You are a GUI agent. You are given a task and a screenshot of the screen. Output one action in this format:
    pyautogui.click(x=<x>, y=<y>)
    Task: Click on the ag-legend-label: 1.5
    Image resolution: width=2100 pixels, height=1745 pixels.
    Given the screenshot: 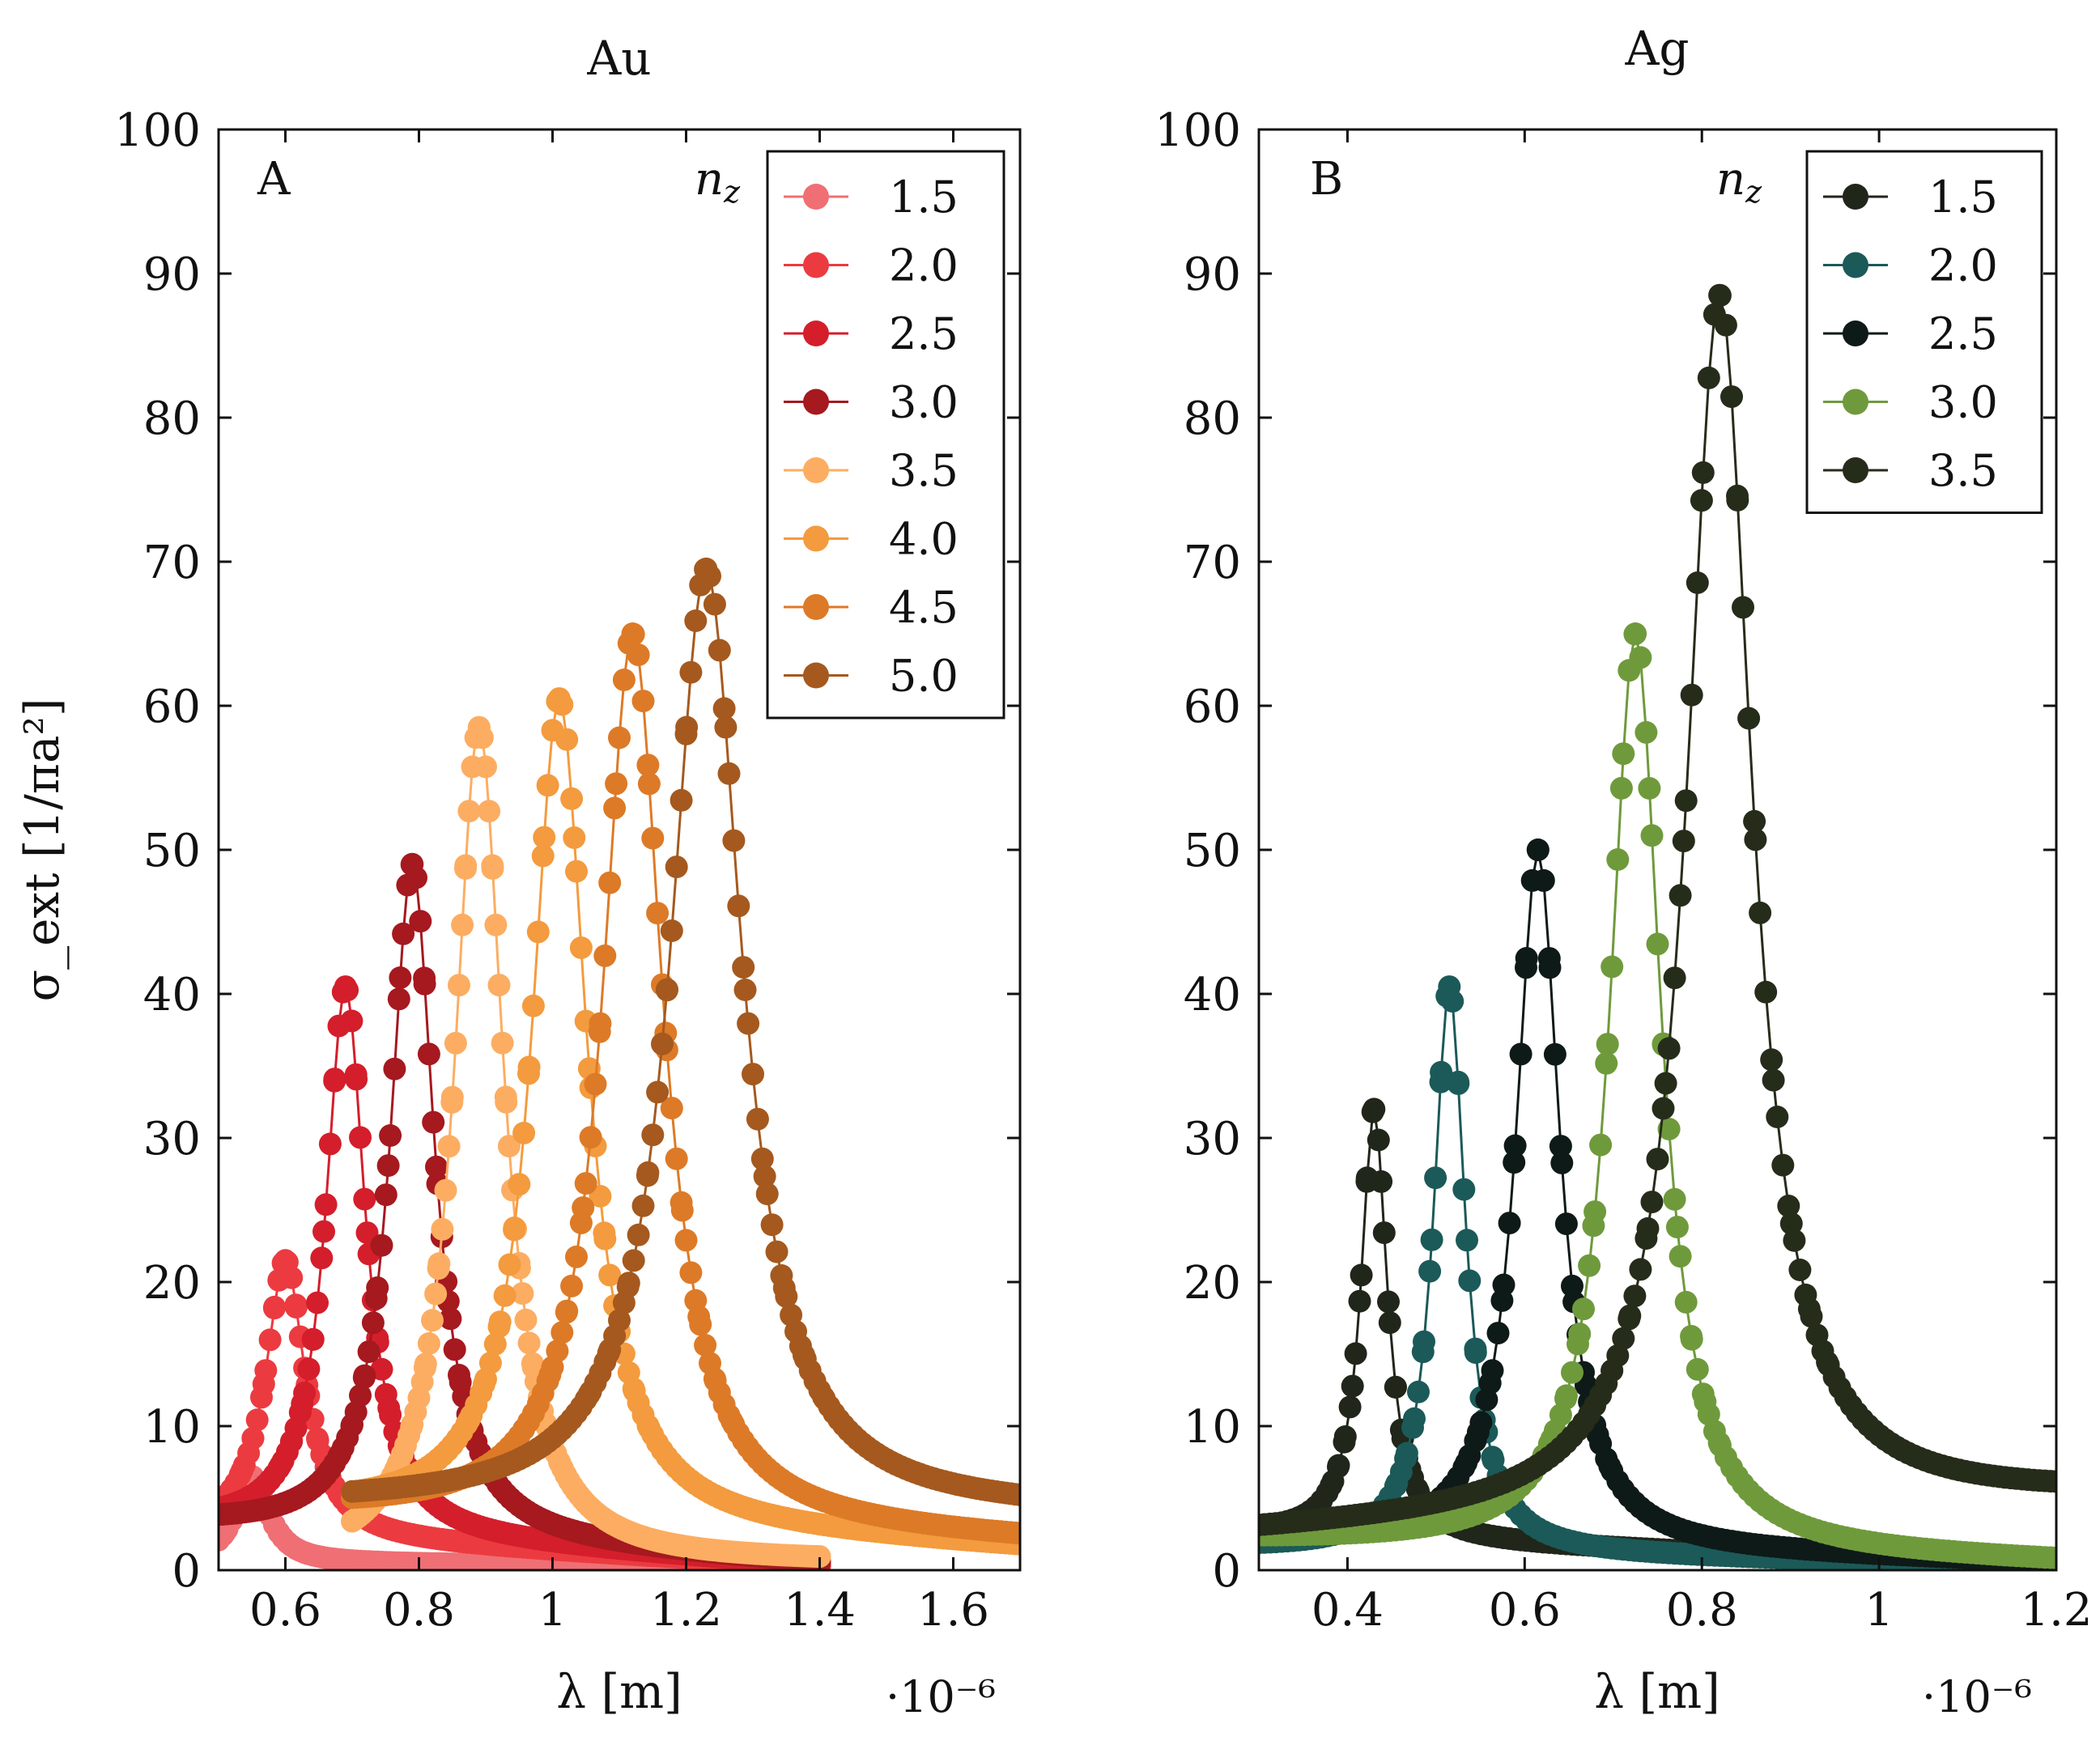 What is the action you would take?
    pyautogui.click(x=1963, y=198)
    